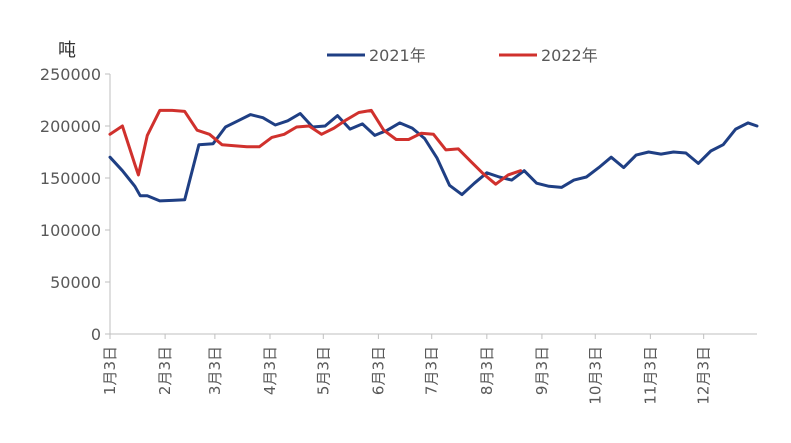  What do you see at coordinates (70, 178) in the screenshot?
I see `y-tick-label: 150000` at bounding box center [70, 178].